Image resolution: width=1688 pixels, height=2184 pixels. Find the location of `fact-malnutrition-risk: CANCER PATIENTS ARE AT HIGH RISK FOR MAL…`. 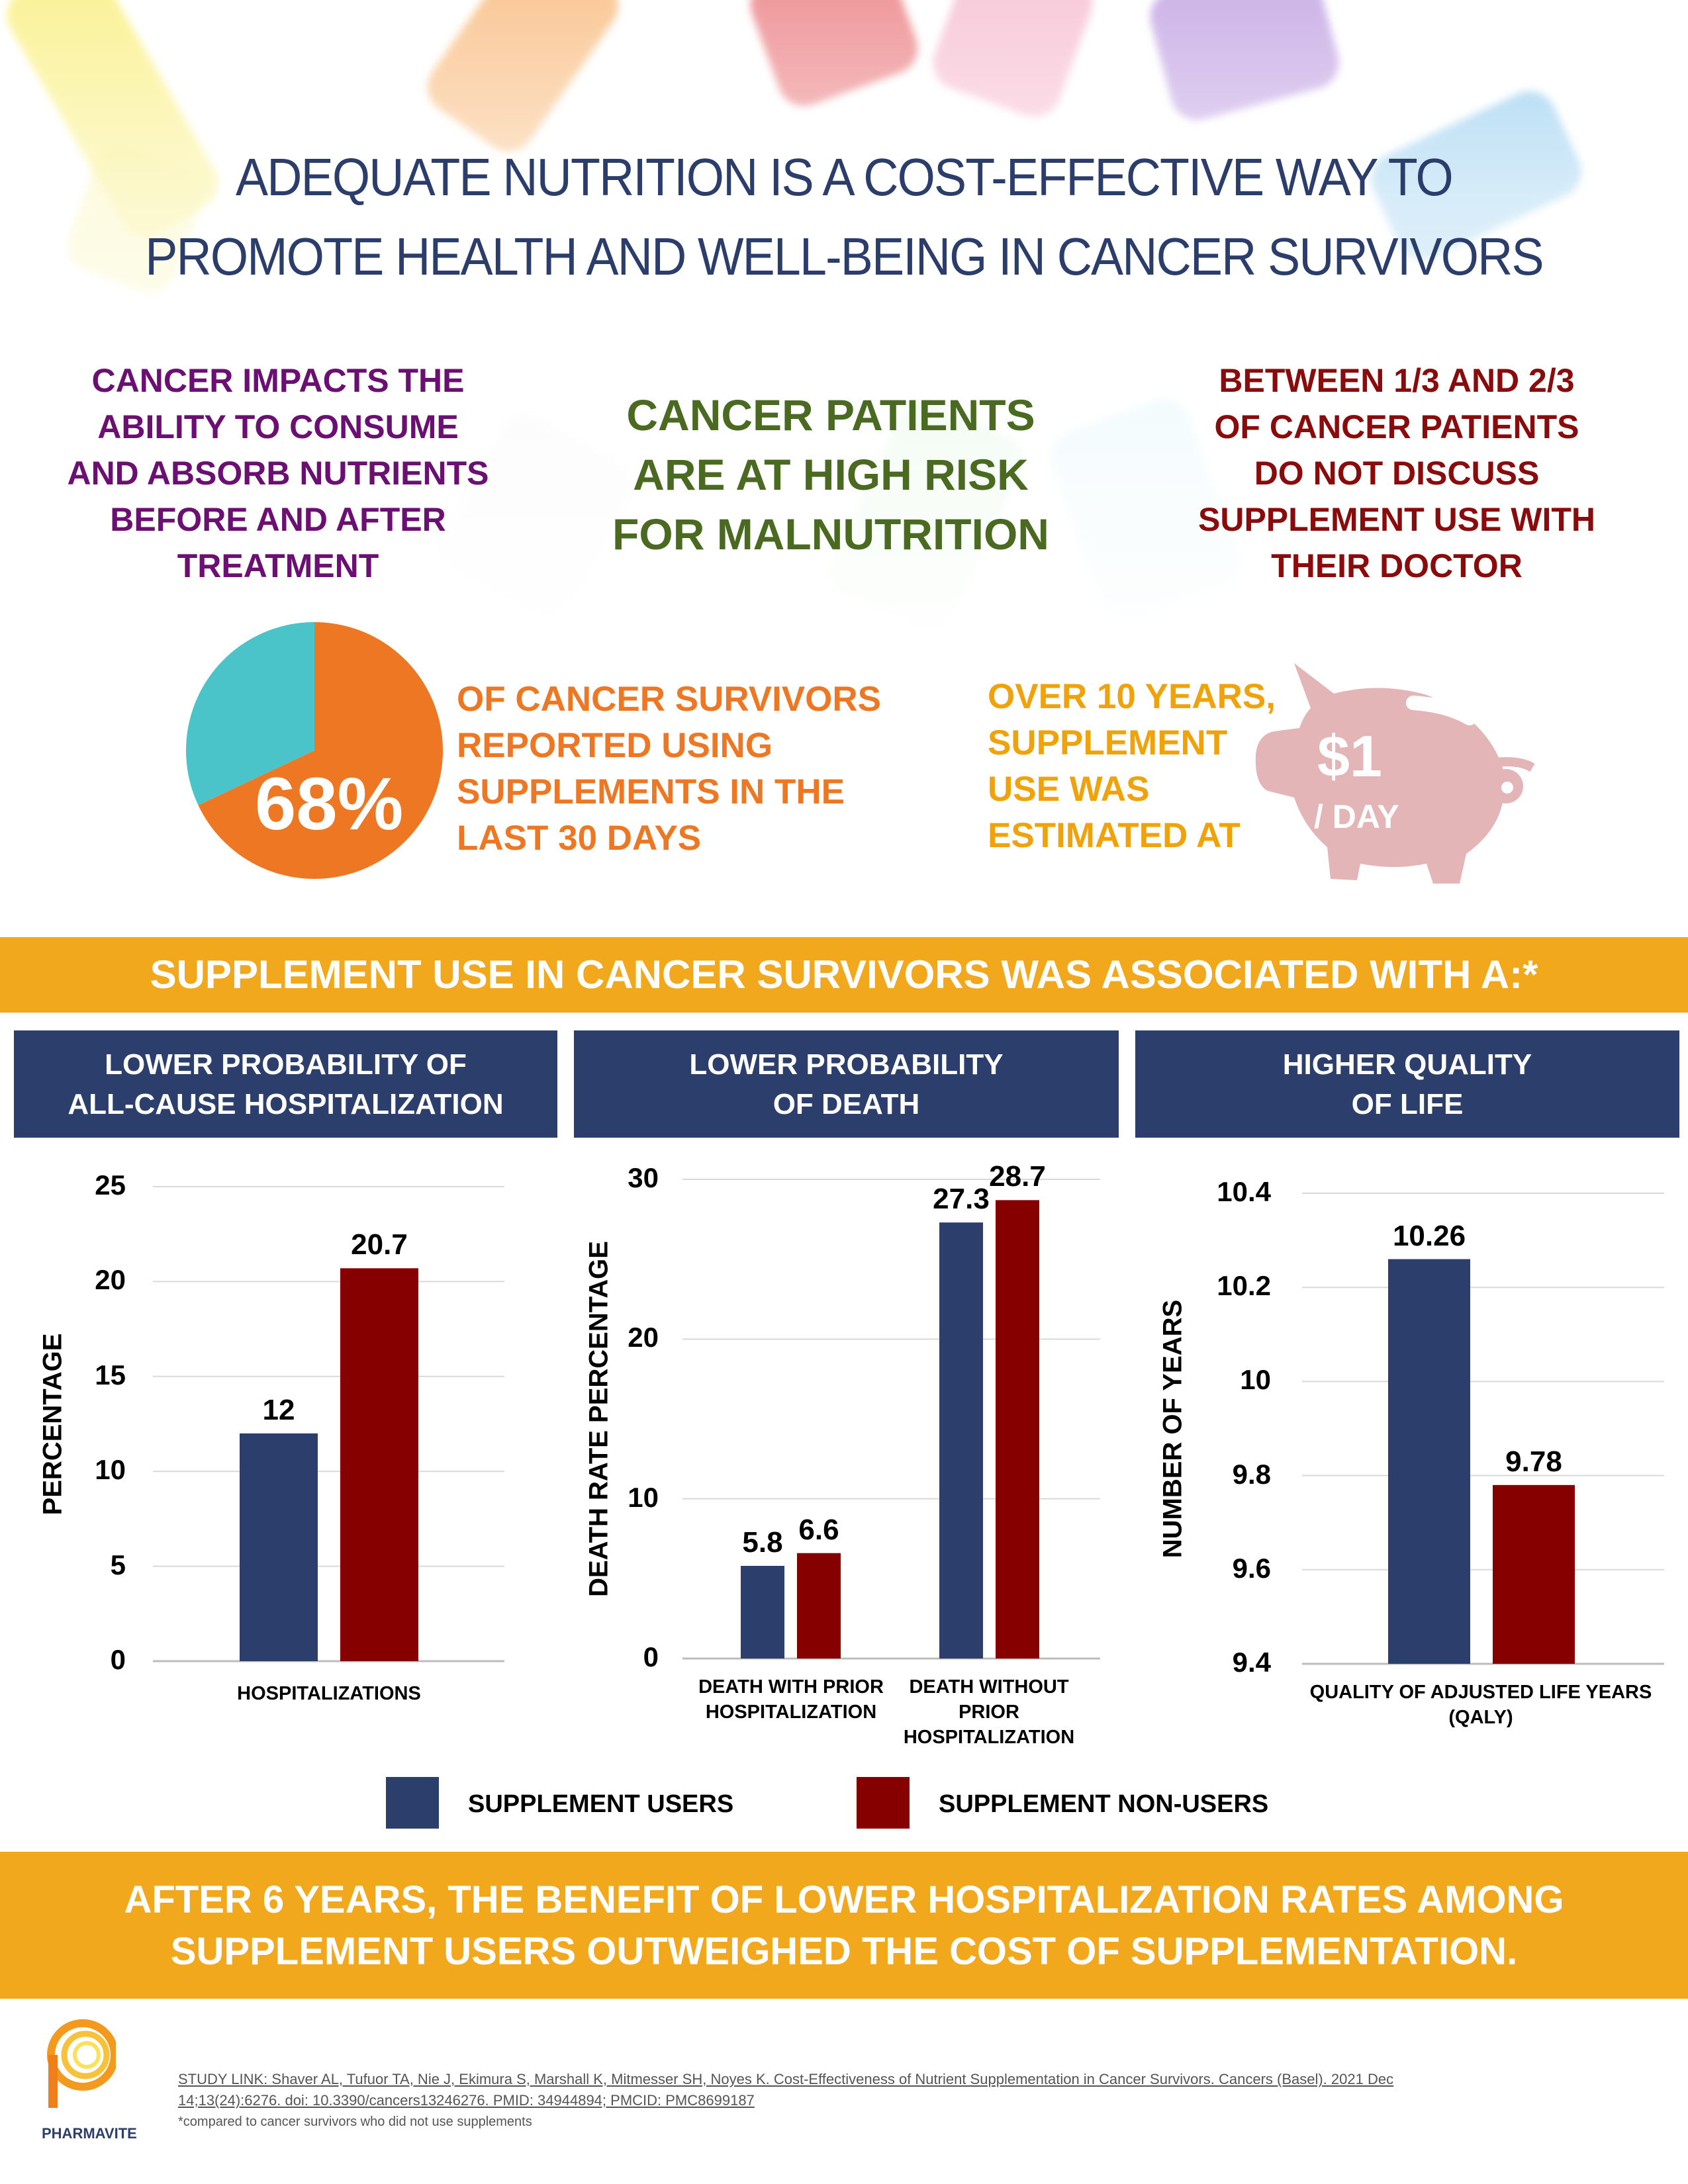

fact-malnutrition-risk: CANCER PATIENTS ARE AT HIGH RISK FOR MAL… is located at coordinates (830, 474).